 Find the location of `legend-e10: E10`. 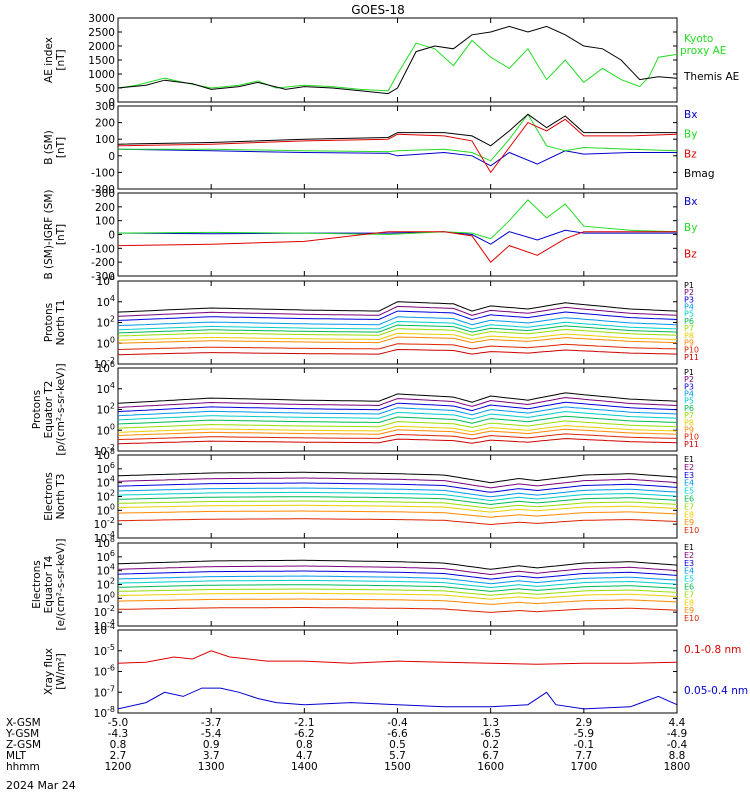

legend-e10: E10 is located at coordinates (691, 530).